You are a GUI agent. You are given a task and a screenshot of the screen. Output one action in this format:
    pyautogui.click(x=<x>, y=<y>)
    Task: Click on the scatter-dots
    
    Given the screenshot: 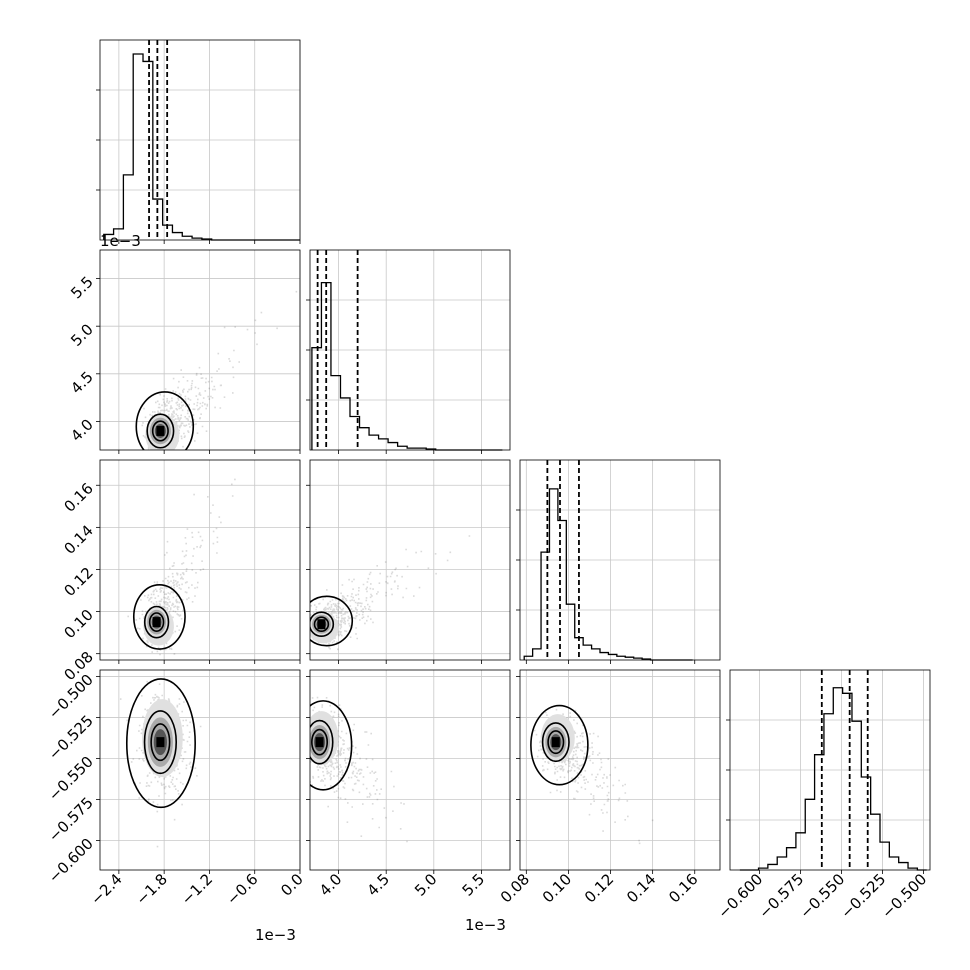 What is the action you would take?
    pyautogui.click(x=359, y=769)
    